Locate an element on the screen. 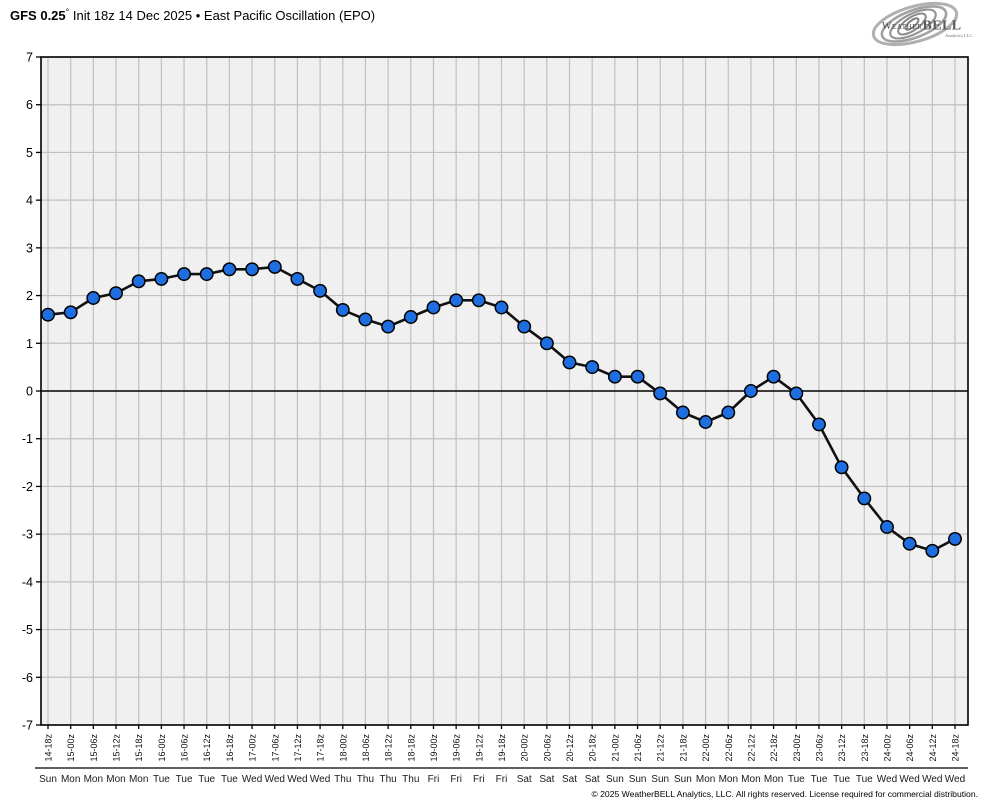 The image size is (984, 808). x-tick-label: 16-00z is located at coordinates (162, 748).